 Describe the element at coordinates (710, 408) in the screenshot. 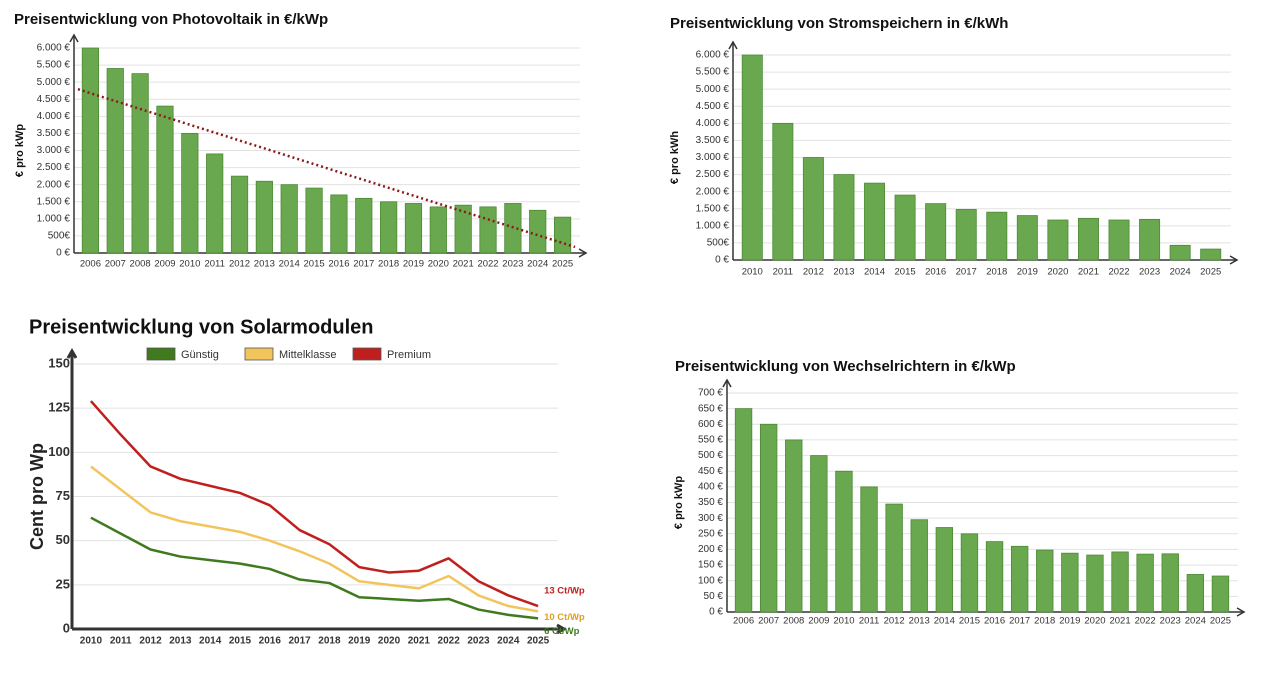

I see `y-tick-label: 650 €` at that location.